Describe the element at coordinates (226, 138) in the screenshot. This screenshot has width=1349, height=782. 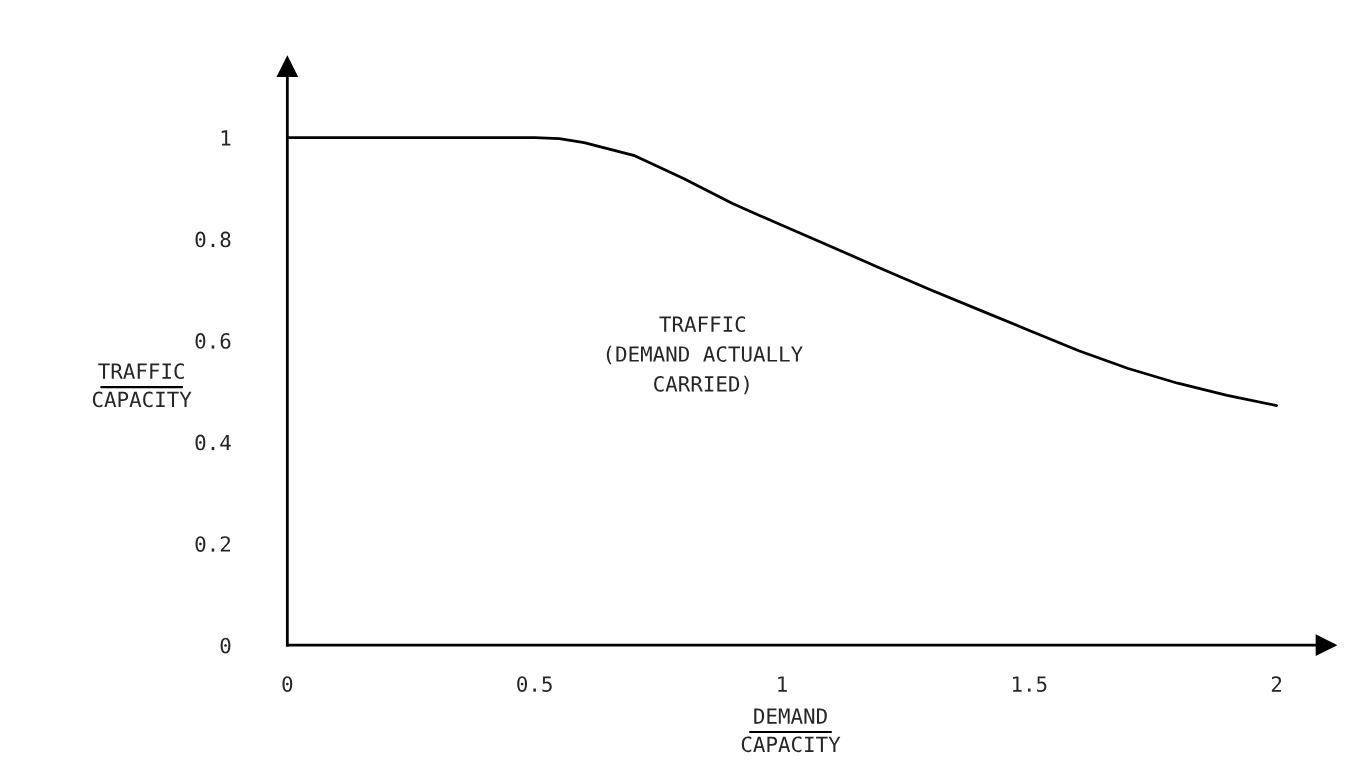
I see `y-tick-label: 1` at that location.